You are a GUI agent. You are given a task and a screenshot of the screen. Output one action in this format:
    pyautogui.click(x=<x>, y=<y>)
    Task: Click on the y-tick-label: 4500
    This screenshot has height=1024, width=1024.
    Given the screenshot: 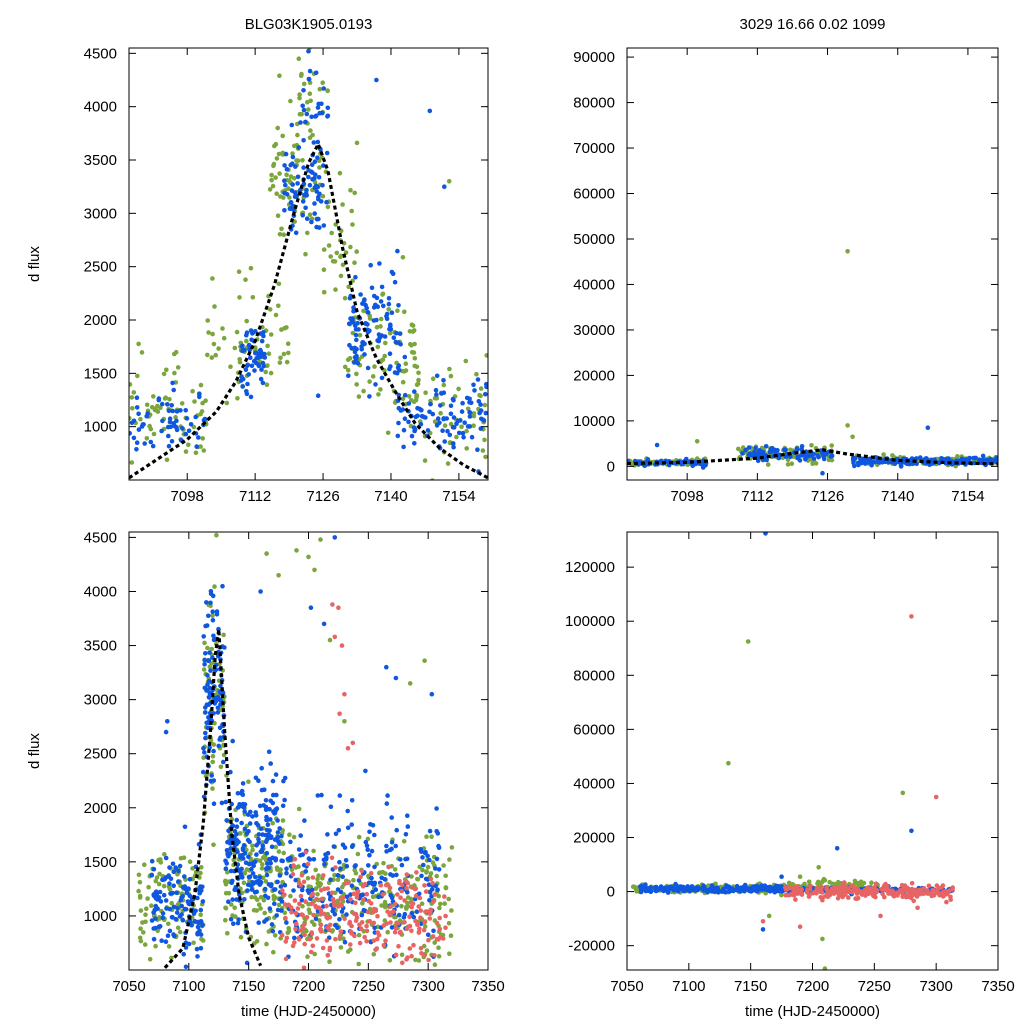 What is the action you would take?
    pyautogui.click(x=100, y=53)
    